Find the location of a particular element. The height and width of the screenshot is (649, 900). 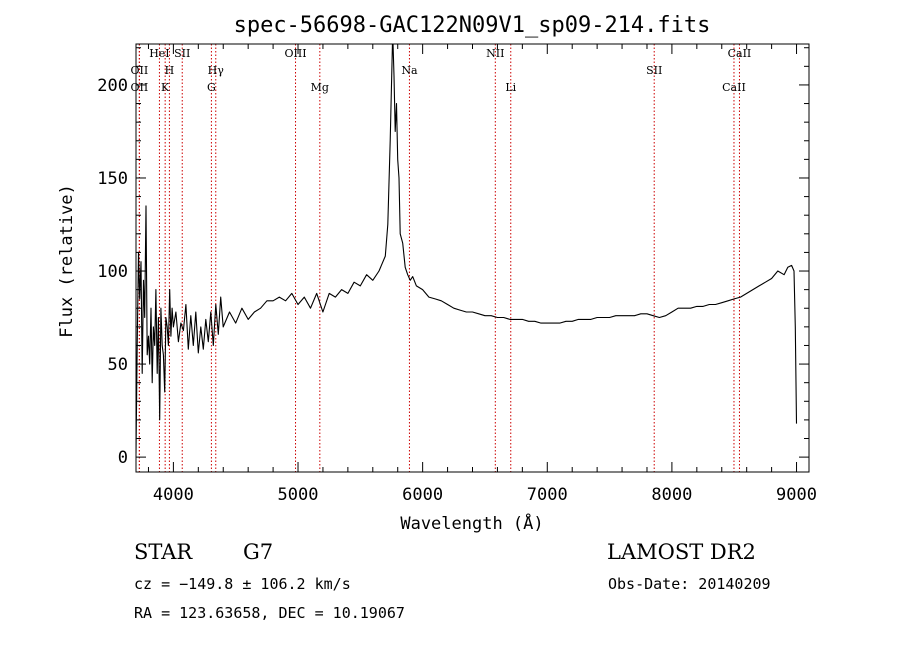

x-tick-label-0: 4000 is located at coordinates (173, 495).